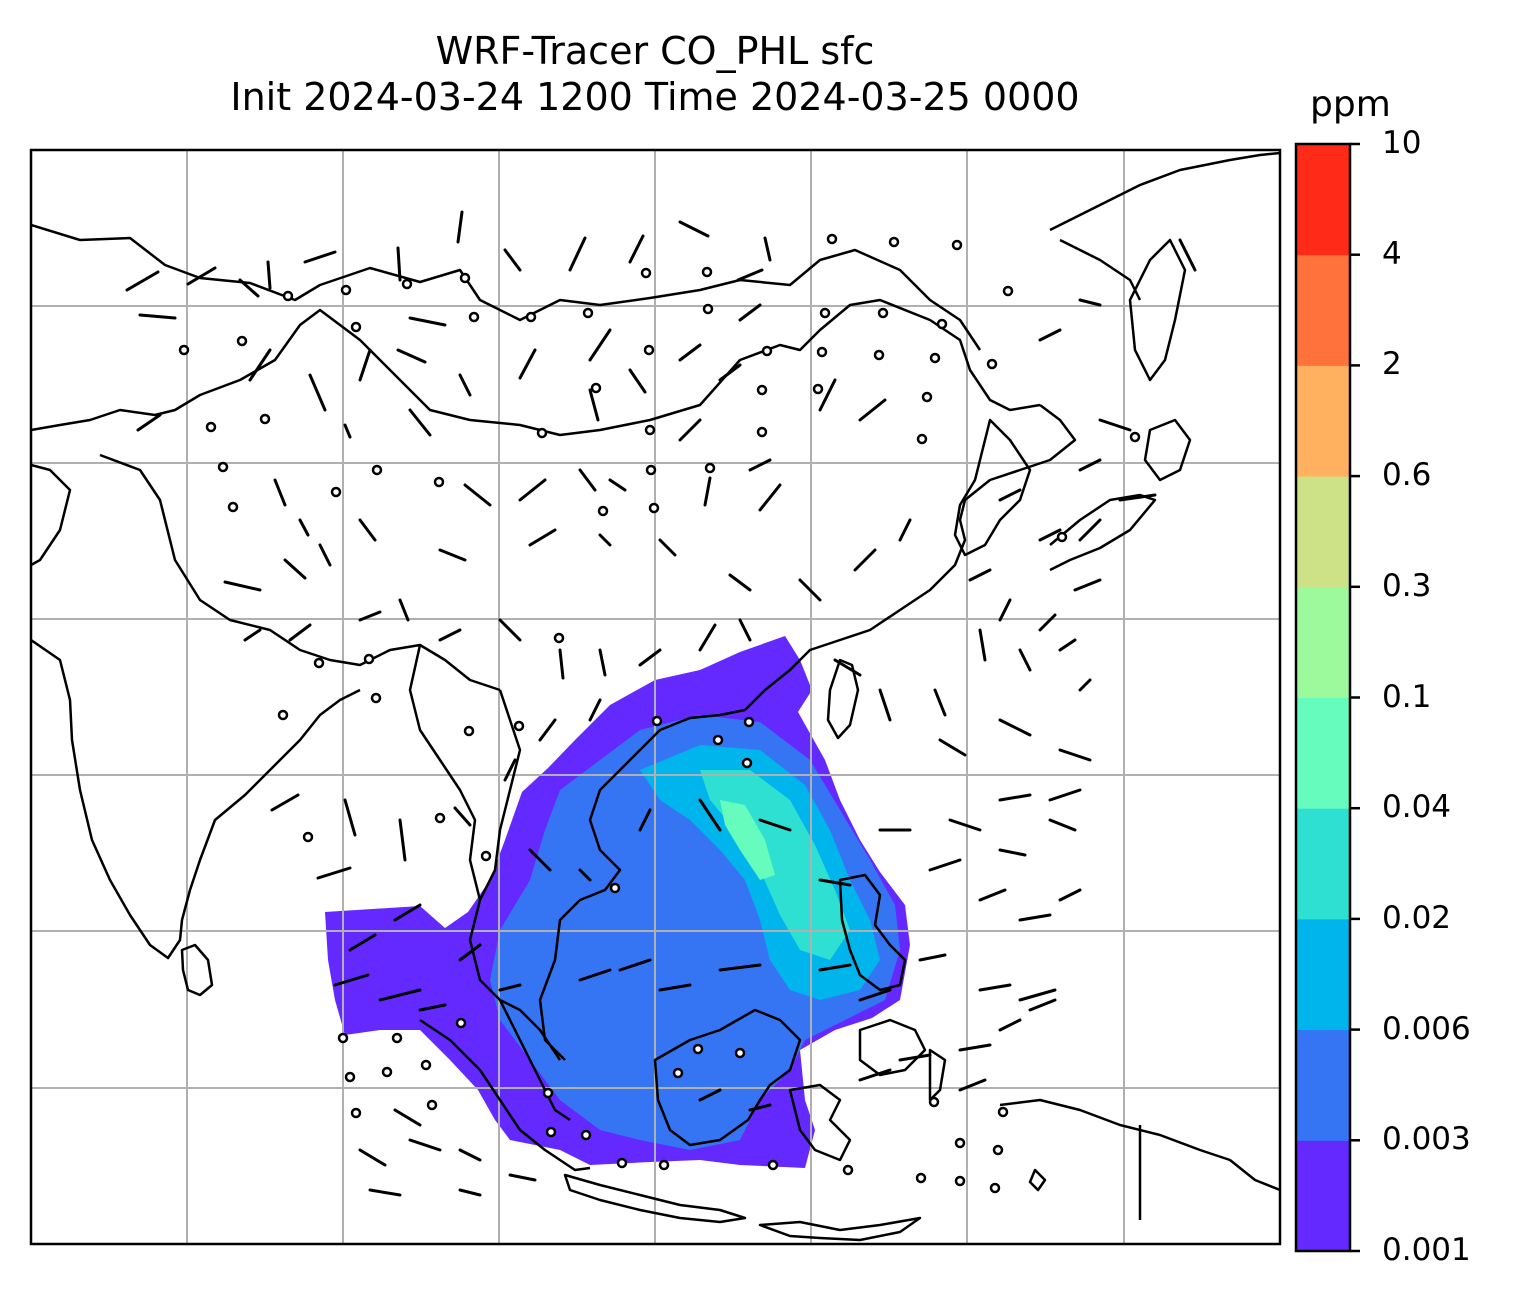  I want to click on myanmar-coast, so click(445, 772).